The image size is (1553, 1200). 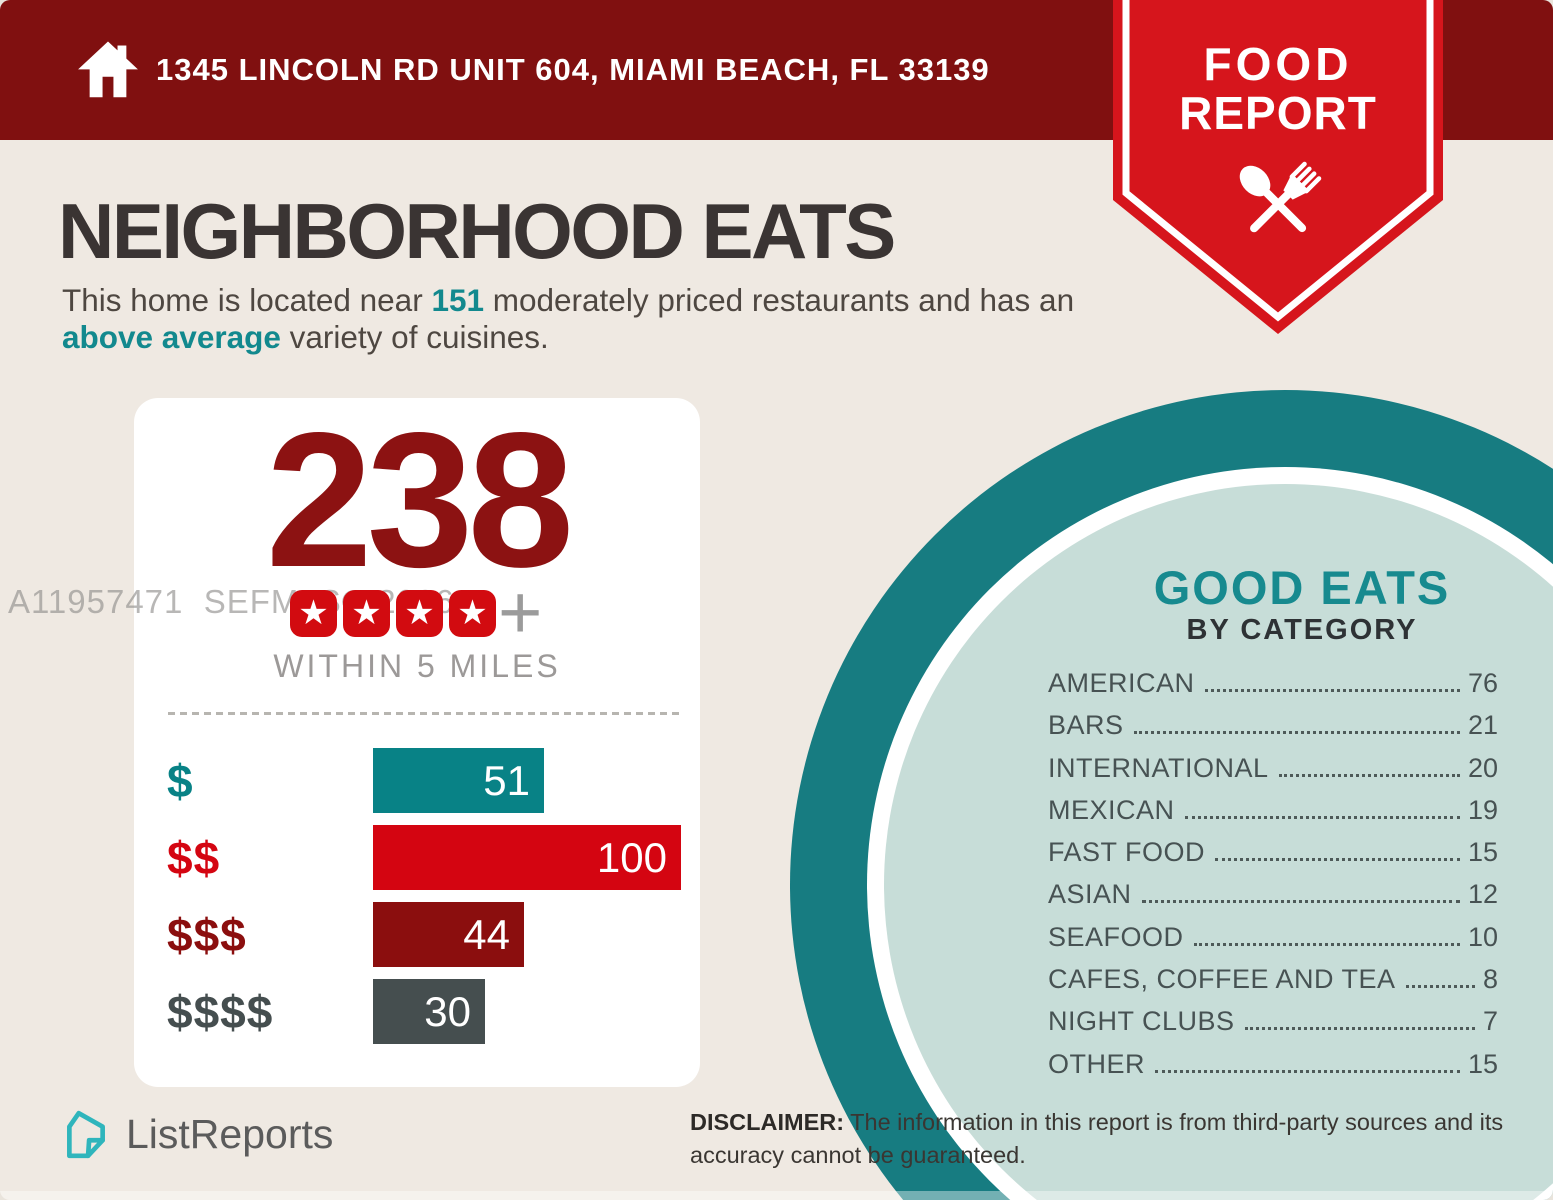 What do you see at coordinates (1302, 587) in the screenshot?
I see `good-eats-title: GOOD EATS` at bounding box center [1302, 587].